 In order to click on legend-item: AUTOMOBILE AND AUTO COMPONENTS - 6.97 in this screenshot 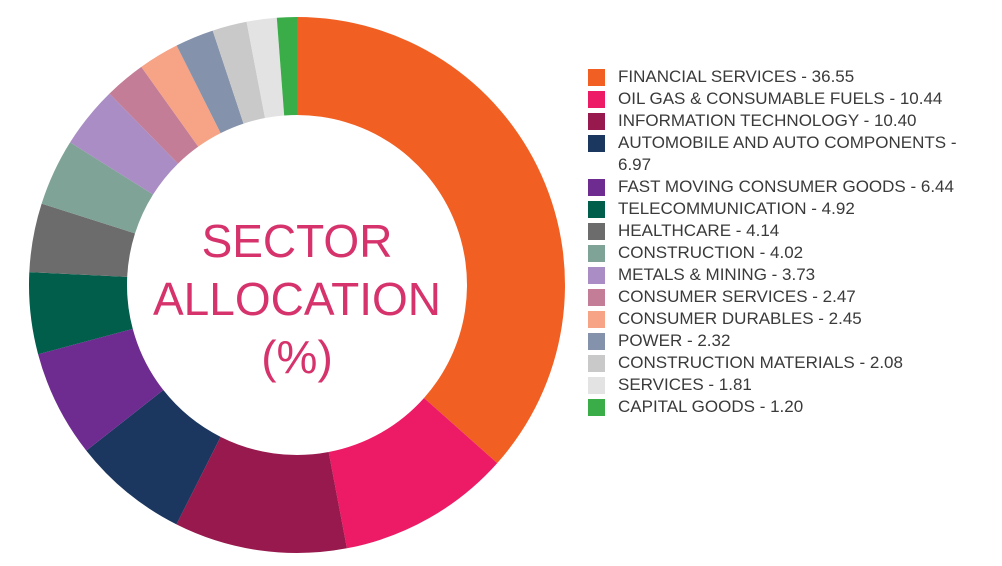, I will do `click(790, 154)`.